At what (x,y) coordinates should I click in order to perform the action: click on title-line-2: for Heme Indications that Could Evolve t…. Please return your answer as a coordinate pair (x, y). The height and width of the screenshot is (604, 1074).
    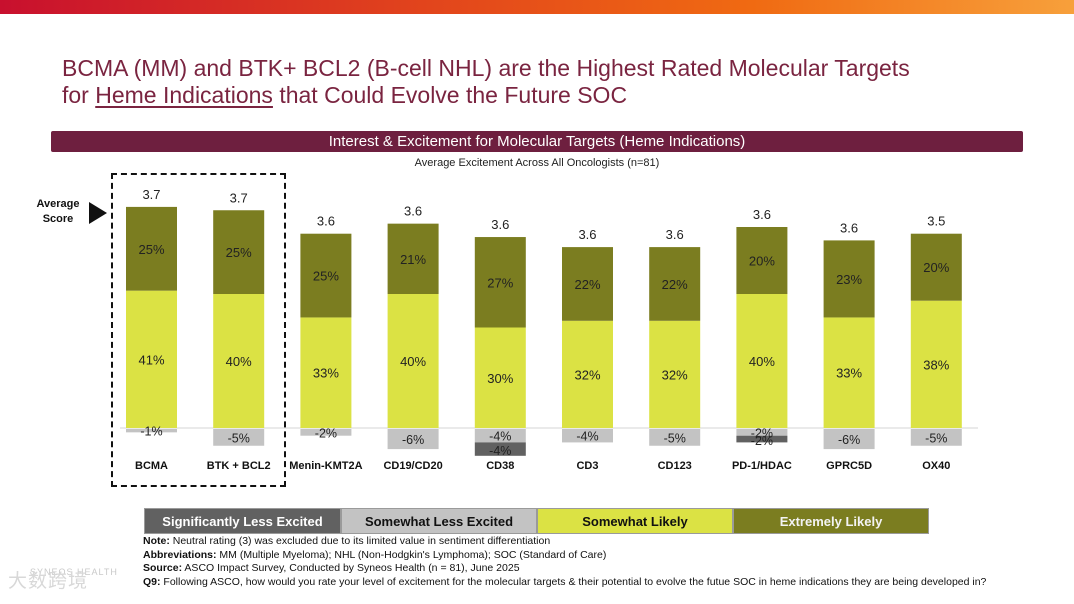
    Looking at the image, I should click on (552, 95).